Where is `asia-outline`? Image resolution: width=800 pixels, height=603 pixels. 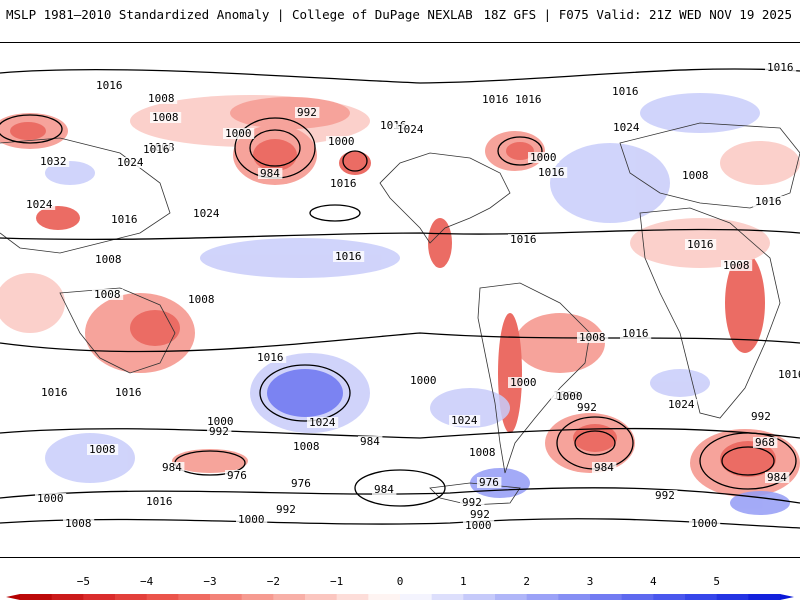 asia-outline is located at coordinates (85, 195).